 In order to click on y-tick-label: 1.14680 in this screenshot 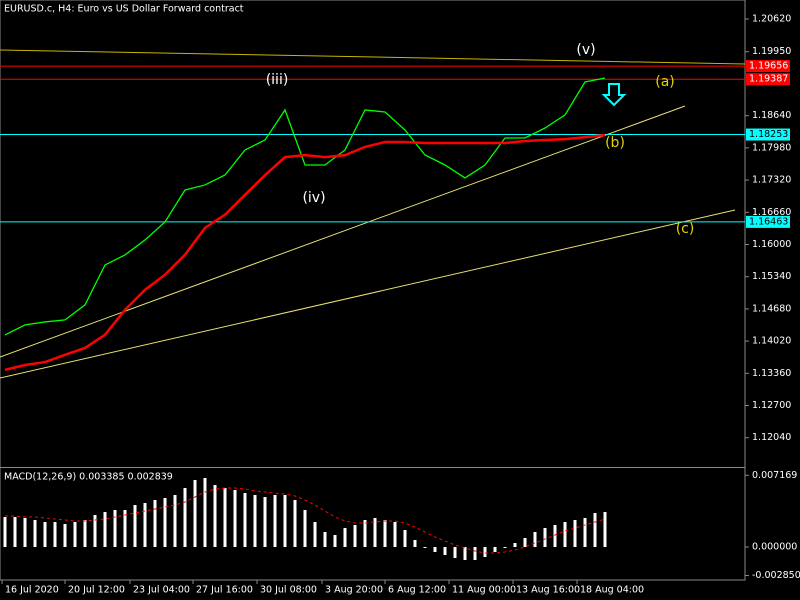, I will do `click(771, 308)`.